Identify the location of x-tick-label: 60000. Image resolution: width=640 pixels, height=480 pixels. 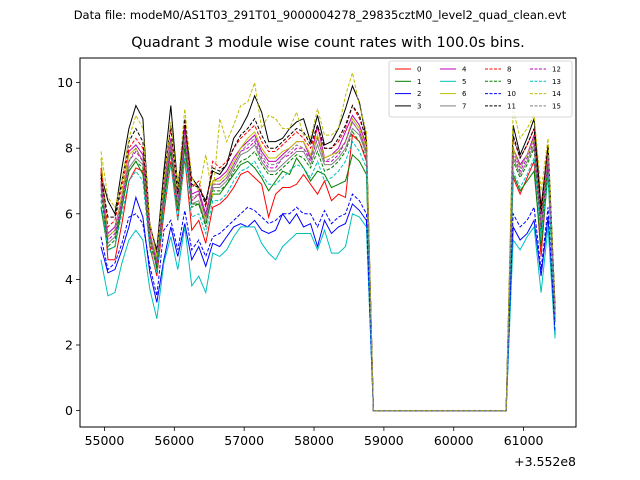
(454, 440).